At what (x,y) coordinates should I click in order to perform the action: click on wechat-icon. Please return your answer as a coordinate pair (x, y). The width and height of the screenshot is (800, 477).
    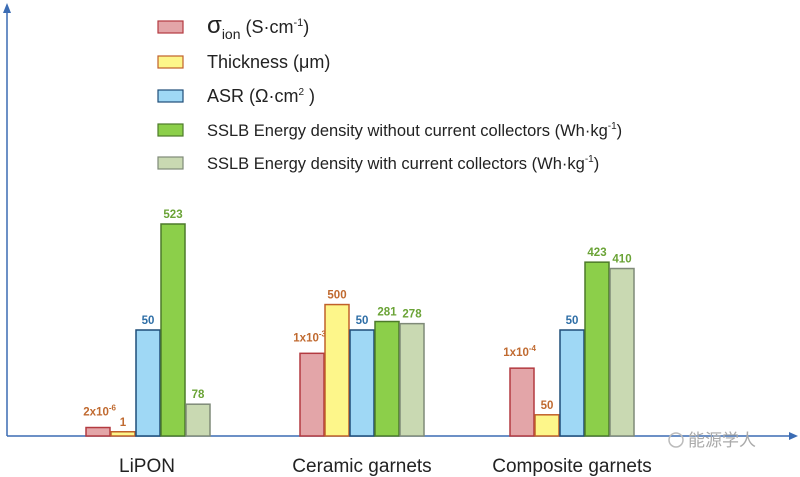
    Looking at the image, I should click on (676, 440).